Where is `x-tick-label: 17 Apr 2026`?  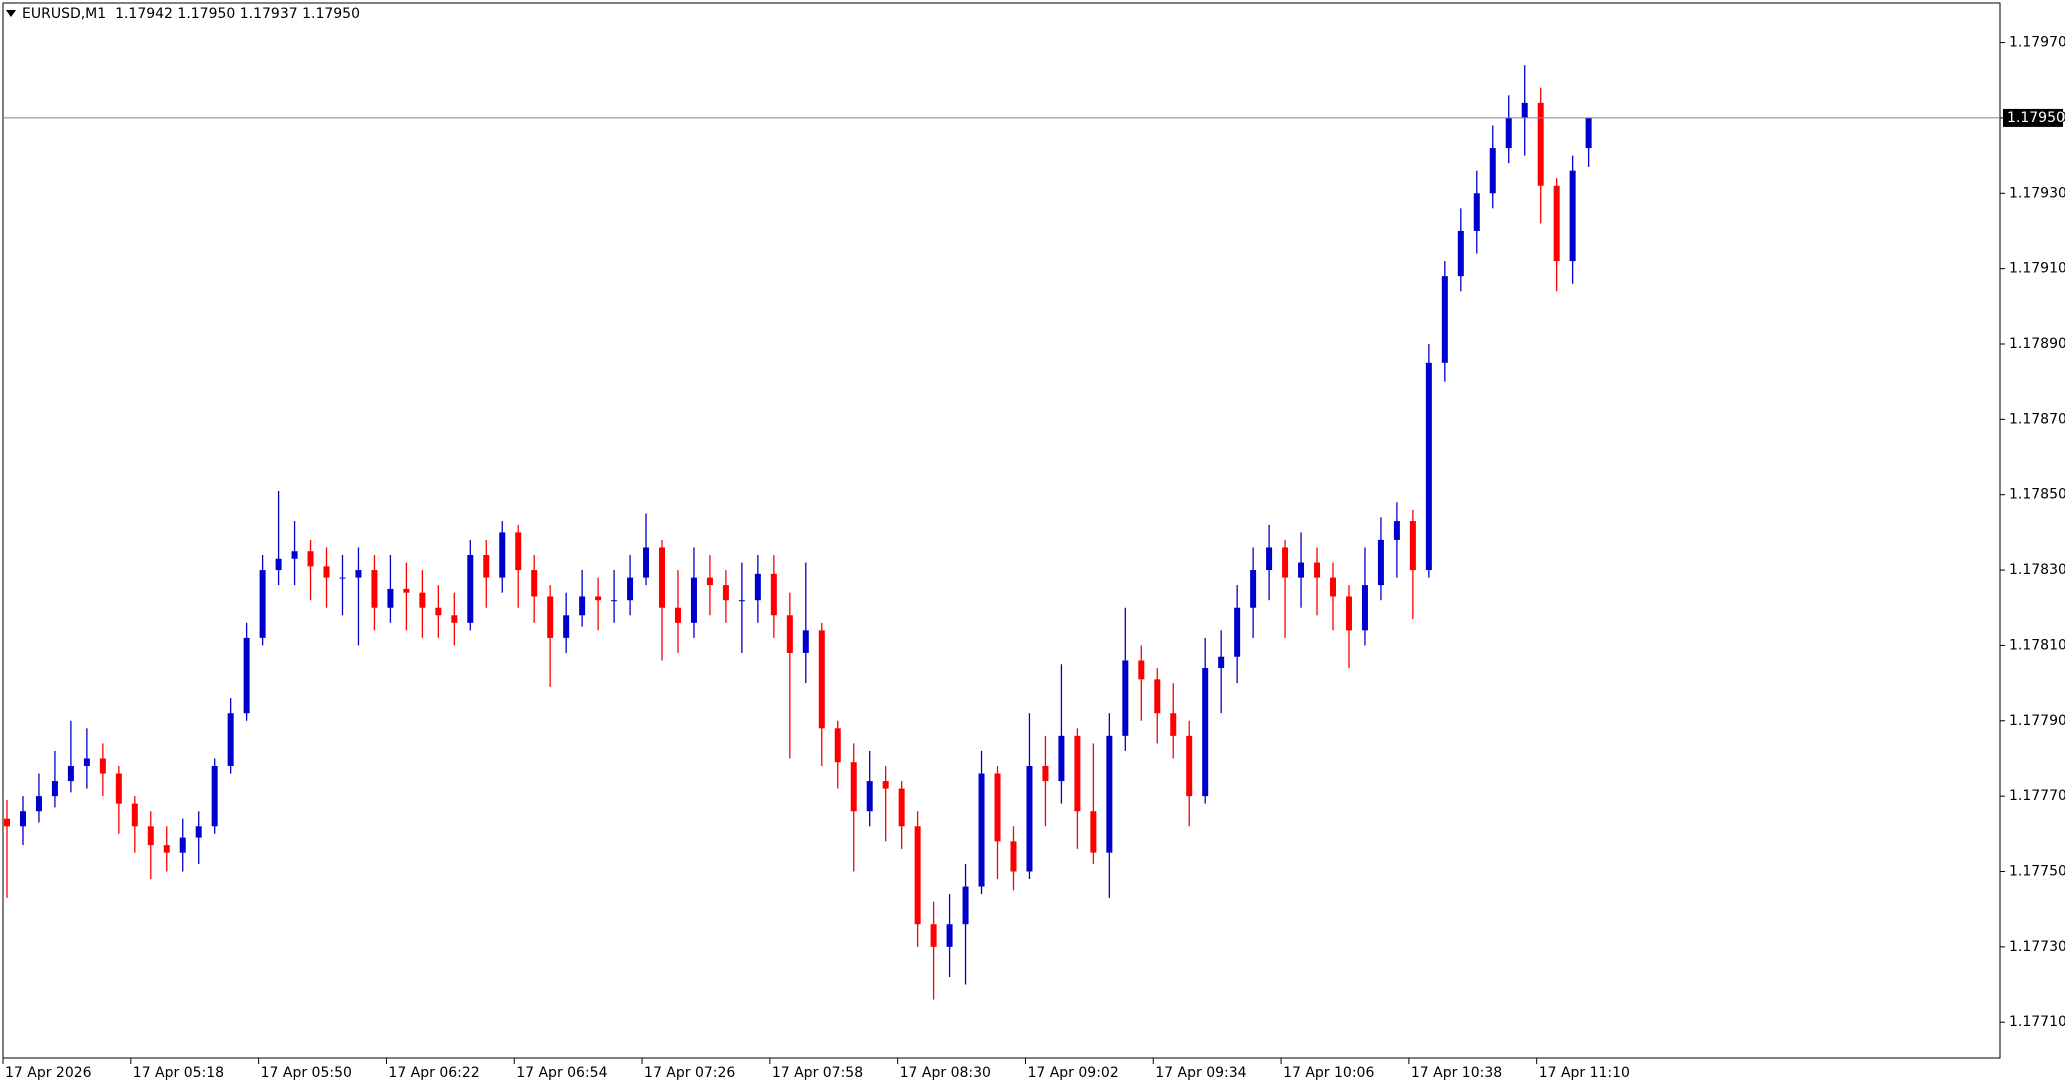
x-tick-label: 17 Apr 2026 is located at coordinates (48, 1073).